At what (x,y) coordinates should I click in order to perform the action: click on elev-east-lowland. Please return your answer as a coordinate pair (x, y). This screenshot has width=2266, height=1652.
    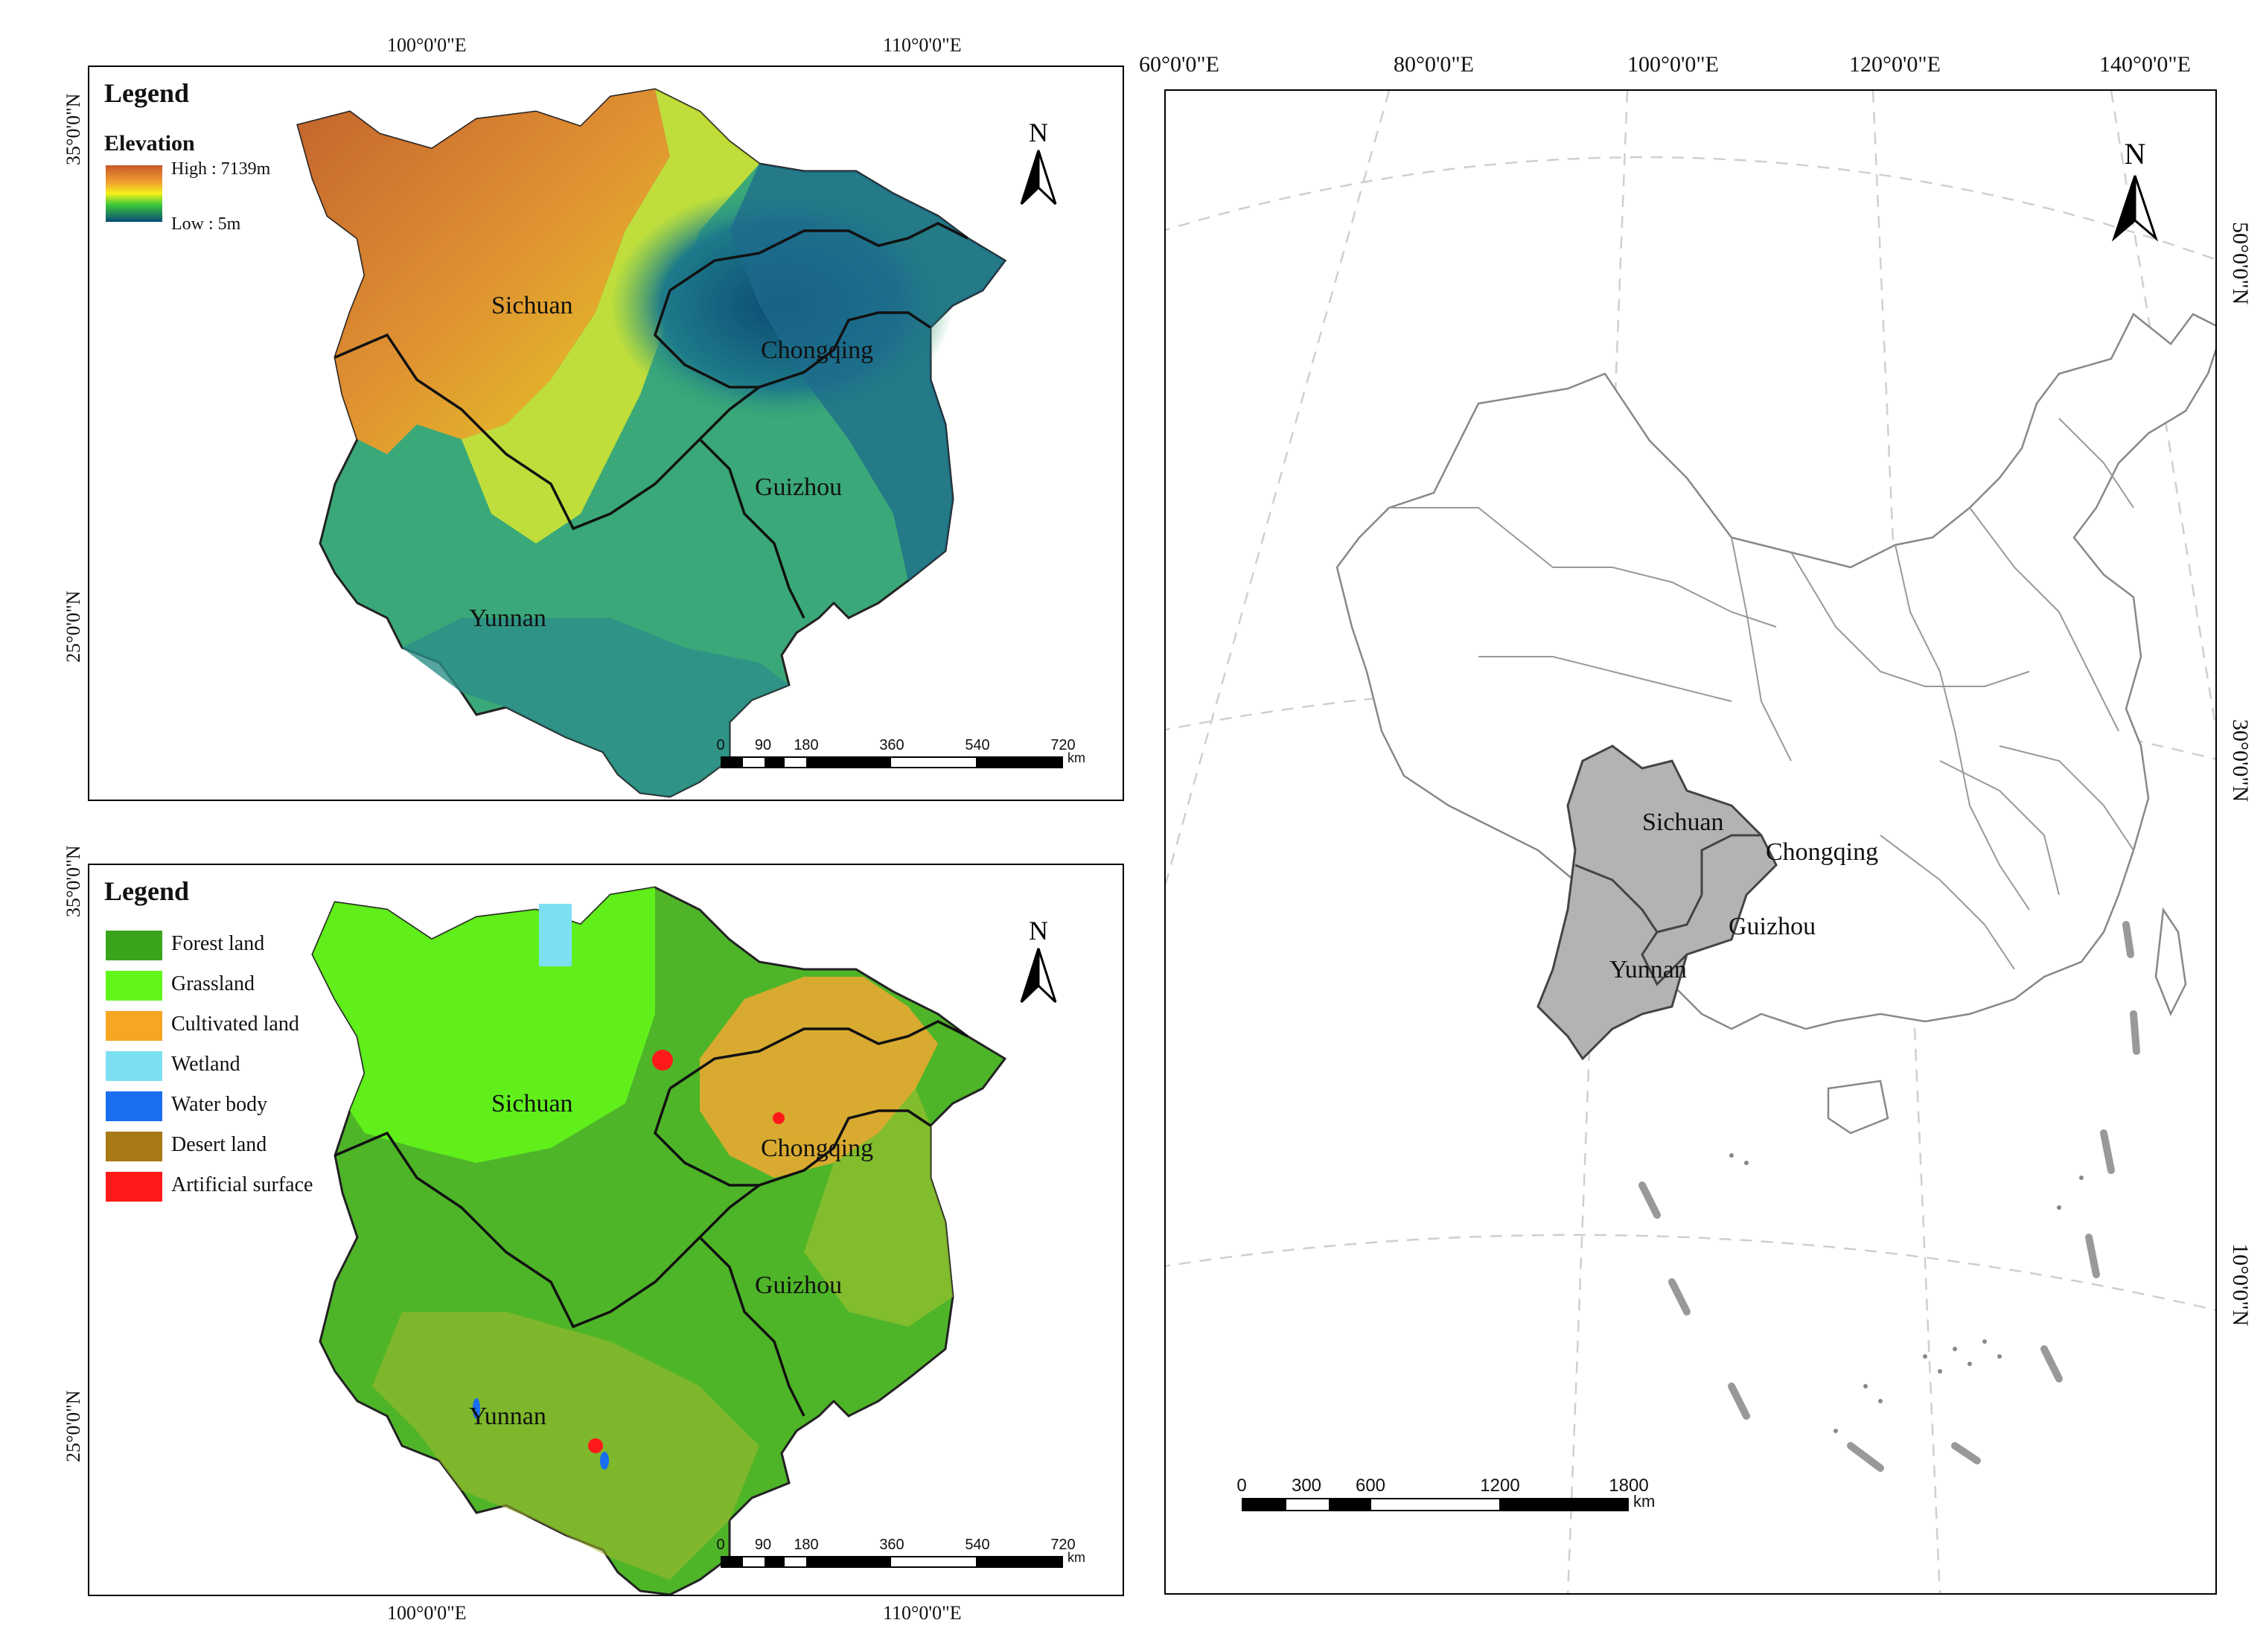
    Looking at the image, I should click on (868, 372).